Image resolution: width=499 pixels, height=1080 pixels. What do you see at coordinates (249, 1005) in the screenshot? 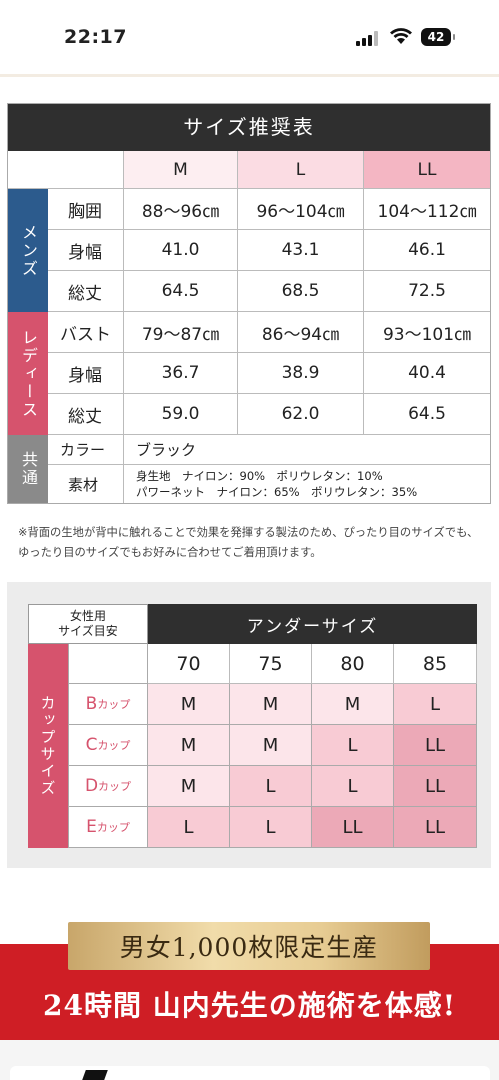
I see `banner-headline: 24時間 山内先生の施術を体感!` at bounding box center [249, 1005].